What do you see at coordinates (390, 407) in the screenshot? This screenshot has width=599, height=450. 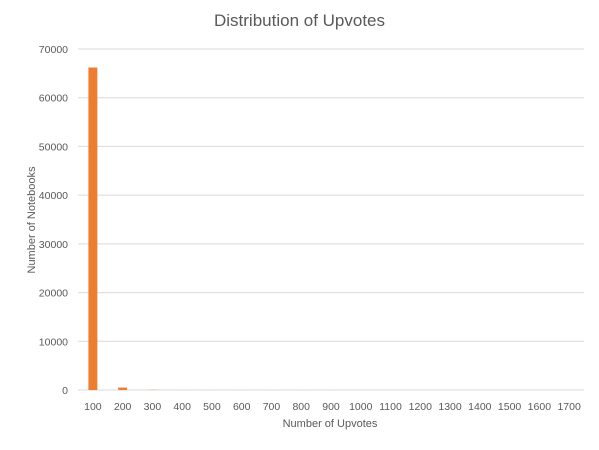 I see `x-tick-label: 1100` at bounding box center [390, 407].